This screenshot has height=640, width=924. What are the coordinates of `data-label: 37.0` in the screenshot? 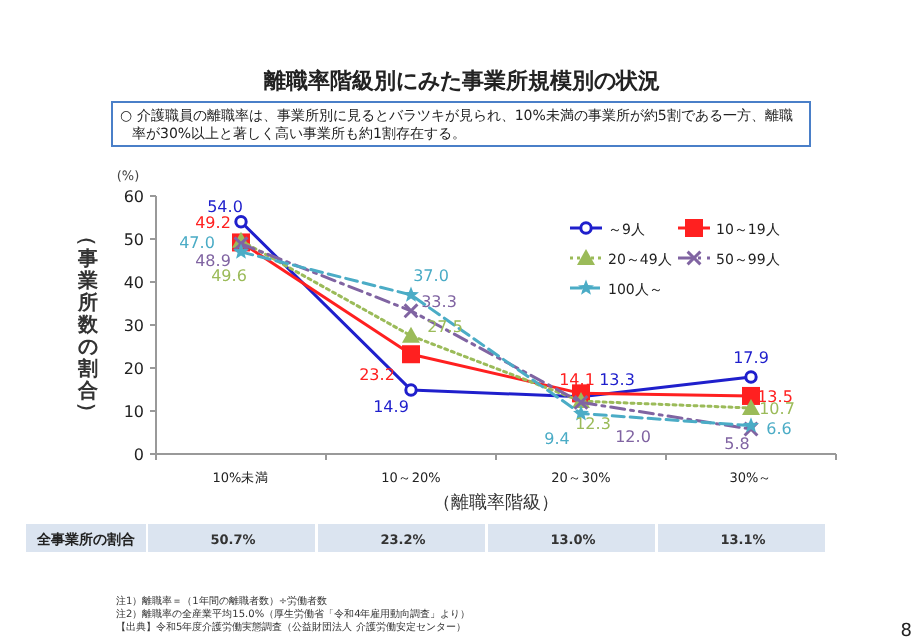 It's located at (431, 275).